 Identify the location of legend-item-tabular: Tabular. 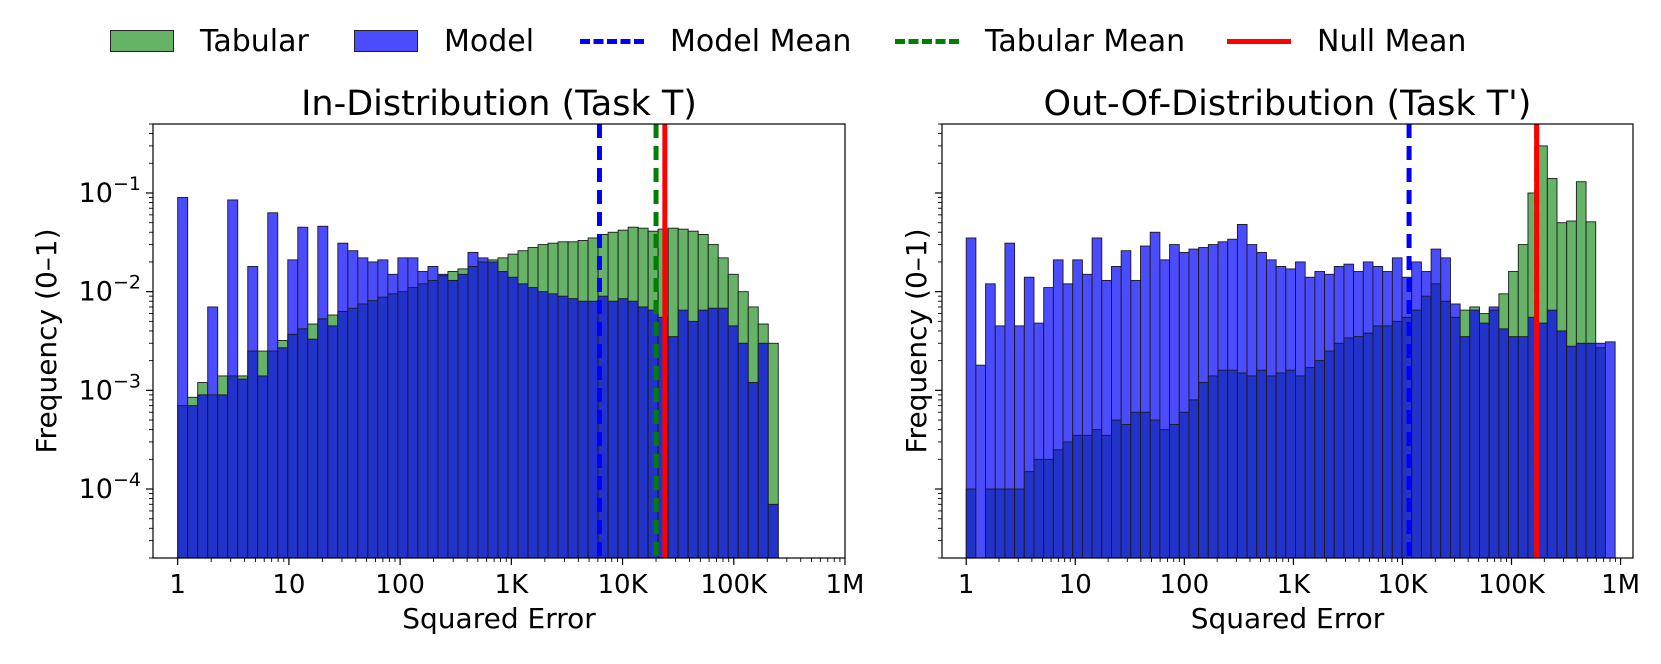
(209, 41).